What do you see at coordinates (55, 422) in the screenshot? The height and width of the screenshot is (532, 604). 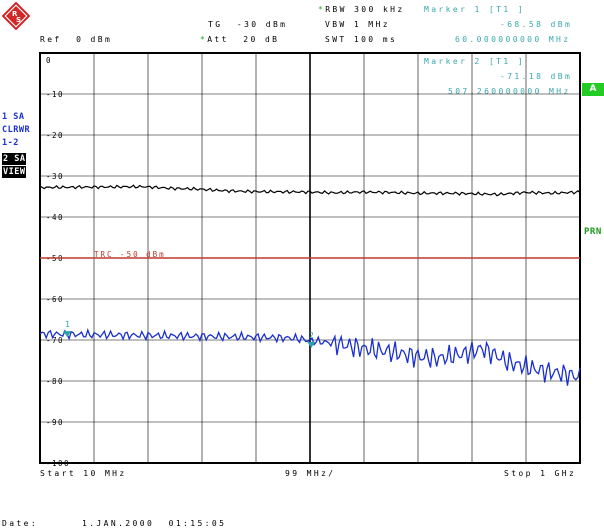 I see `y-tick-label: -90` at bounding box center [55, 422].